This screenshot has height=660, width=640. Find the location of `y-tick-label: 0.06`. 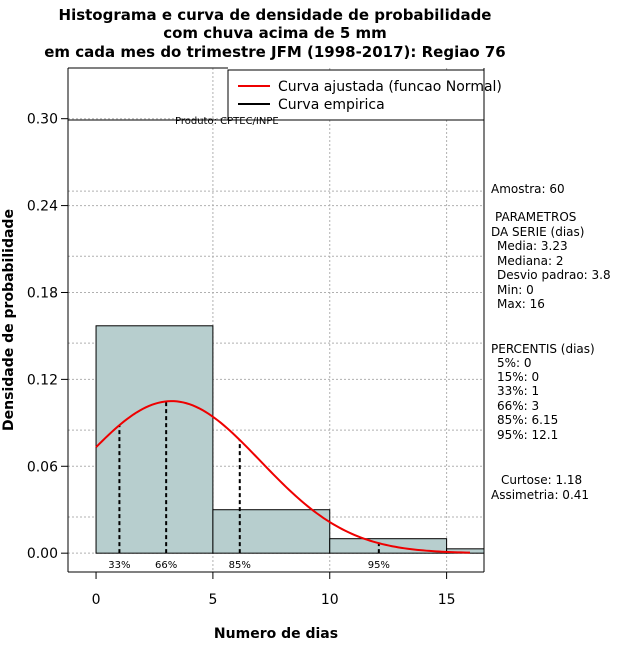

y-tick-label: 0.06 is located at coordinates (42, 467).